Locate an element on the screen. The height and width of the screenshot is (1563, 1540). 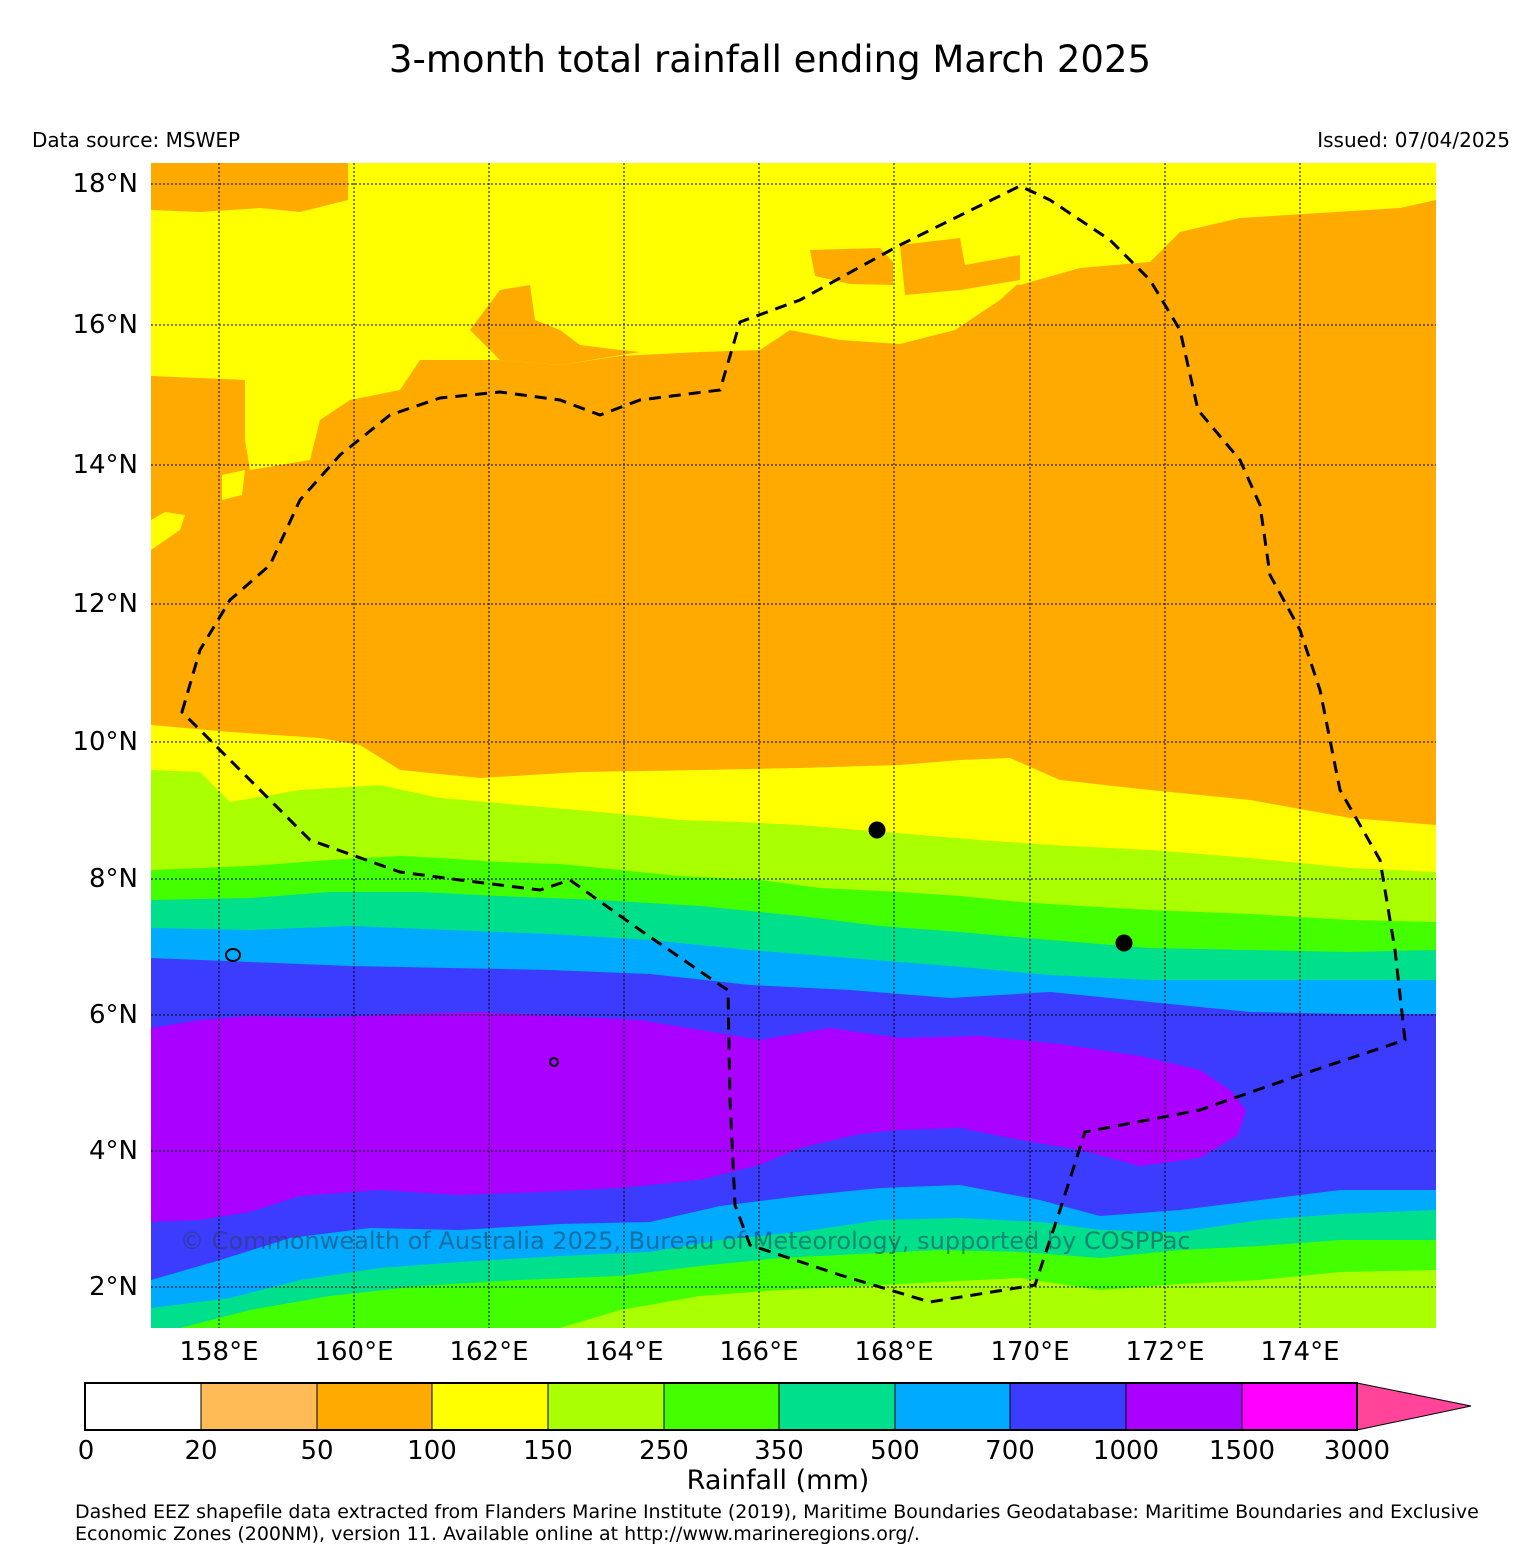
lon-label: 172°E is located at coordinates (1165, 1352).